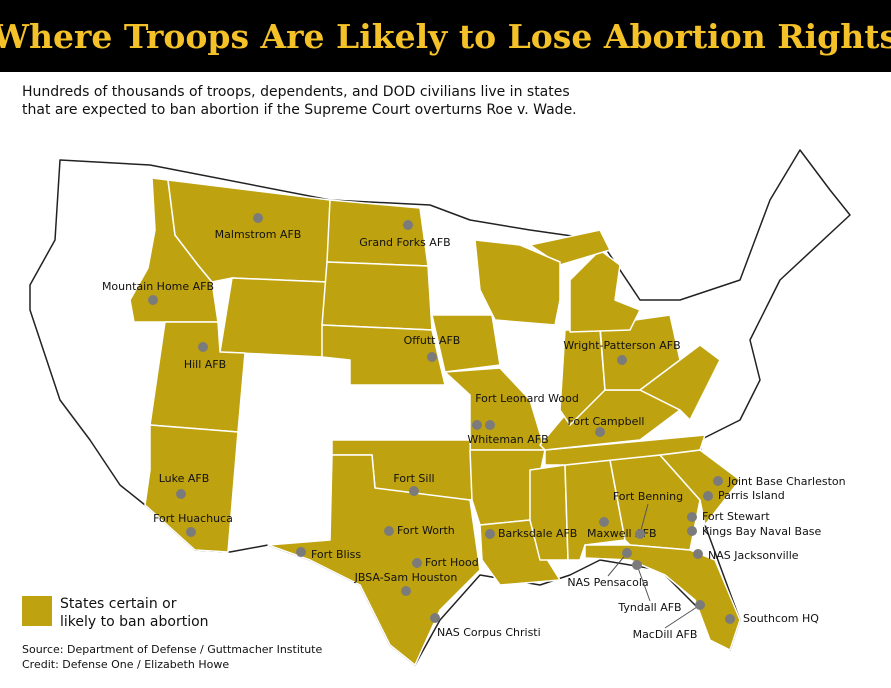 The width and height of the screenshot is (891, 688). What do you see at coordinates (507, 439) in the screenshot?
I see `base-label: Whiteman AFB` at bounding box center [507, 439].